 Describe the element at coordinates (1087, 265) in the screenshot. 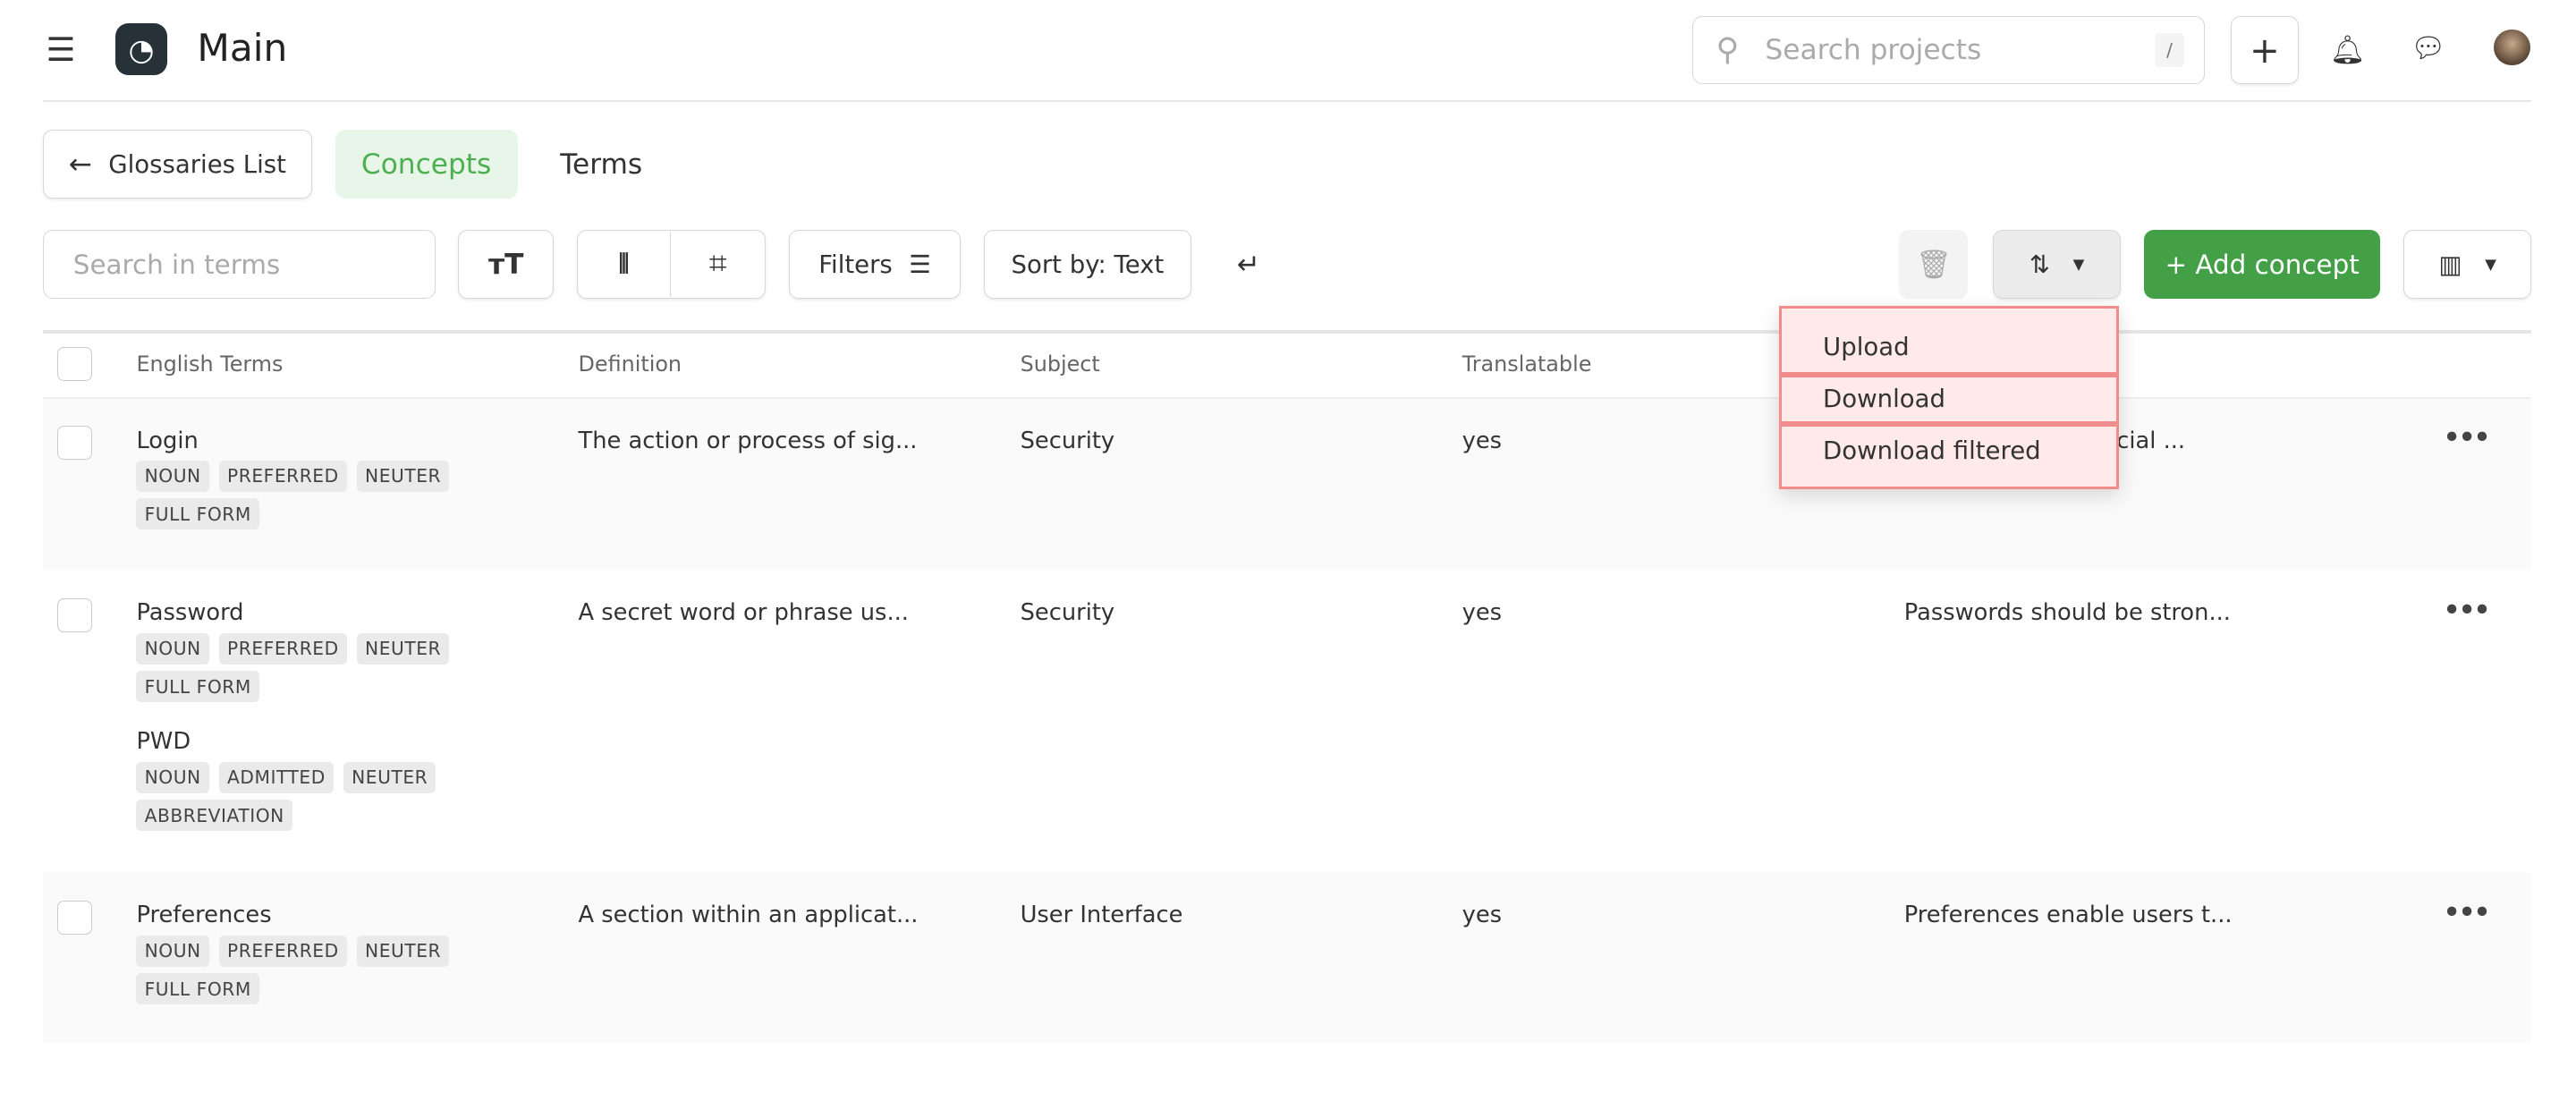

I see `sort-button: Sort by: Text` at that location.